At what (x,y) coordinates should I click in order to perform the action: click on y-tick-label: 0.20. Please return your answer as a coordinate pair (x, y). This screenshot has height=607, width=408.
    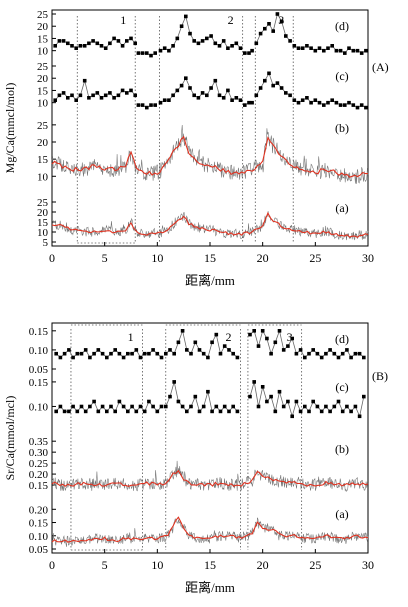
    Looking at the image, I should click on (39, 510).